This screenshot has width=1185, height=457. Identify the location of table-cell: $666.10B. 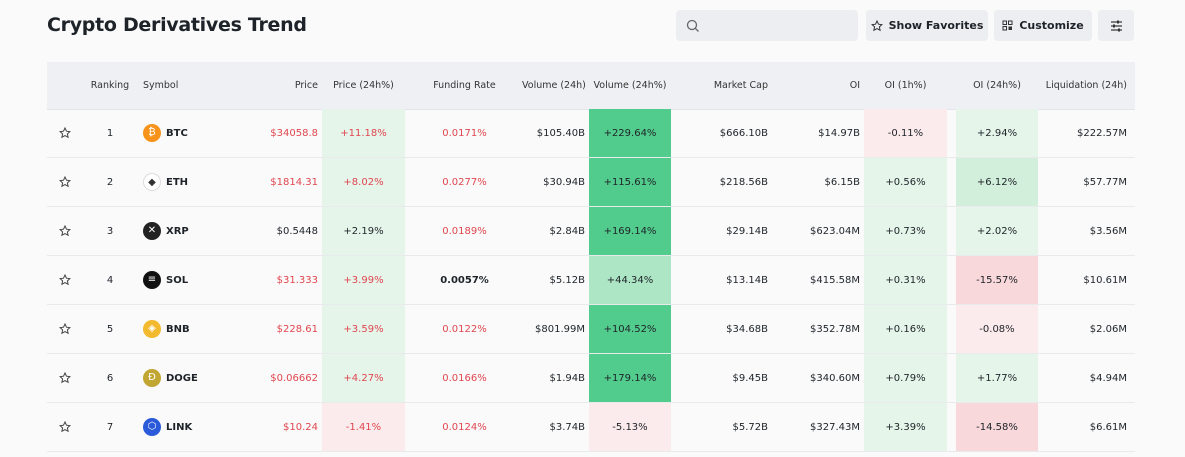
(743, 133).